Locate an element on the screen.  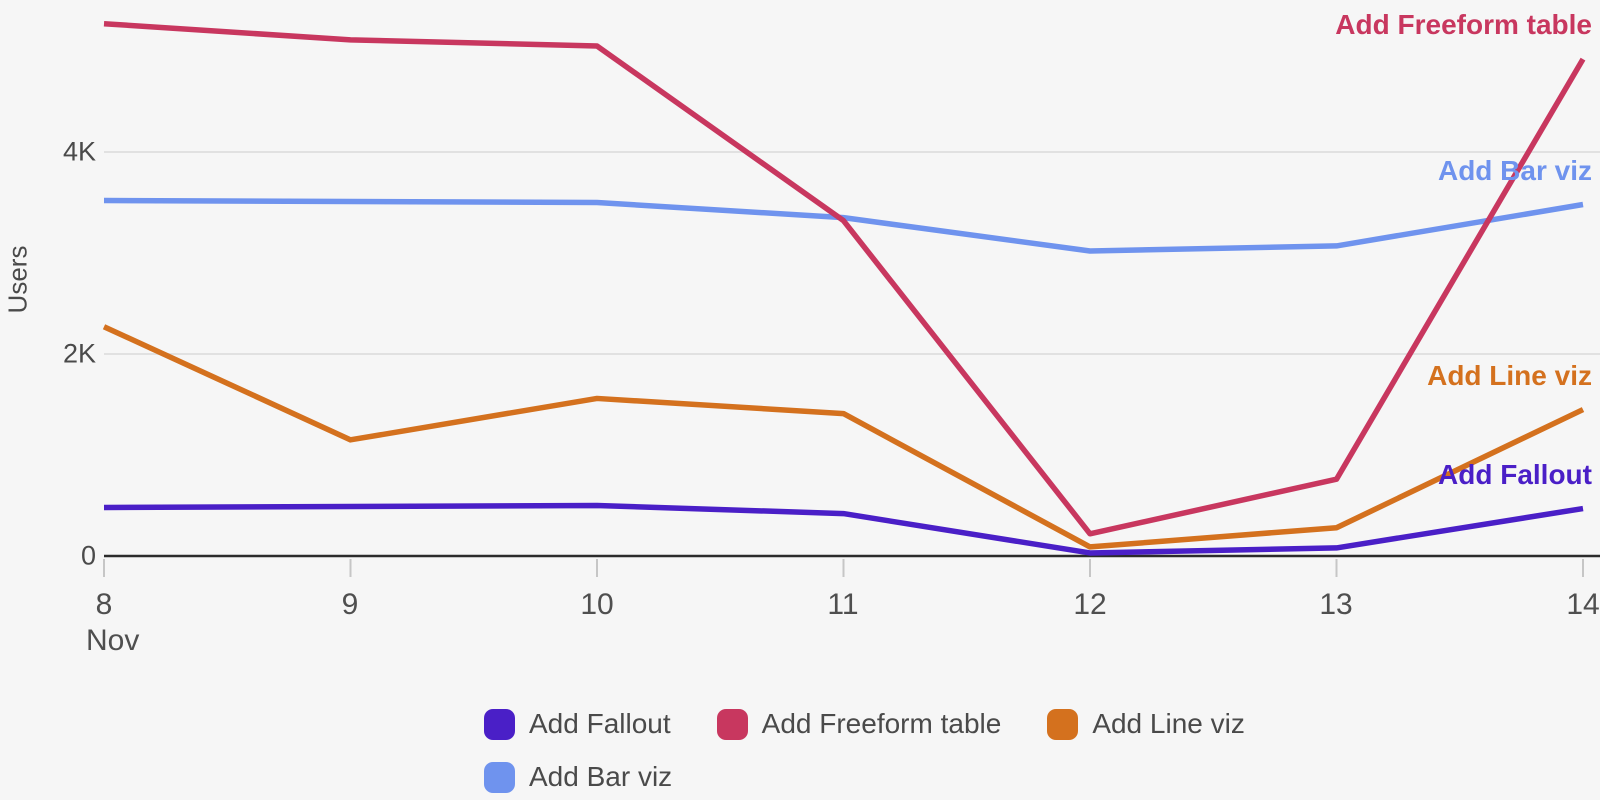
x-axis-tick-label-14: 14 is located at coordinates (1583, 604).